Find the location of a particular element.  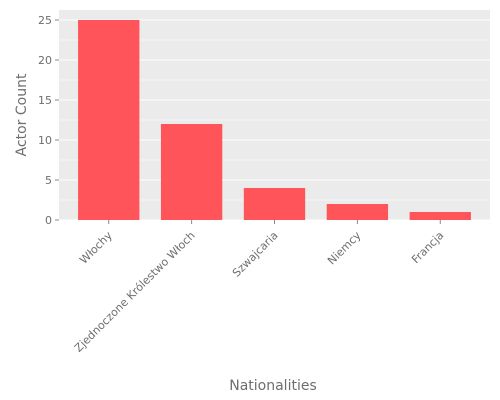

y-tick-label: 5 is located at coordinates (48, 180).